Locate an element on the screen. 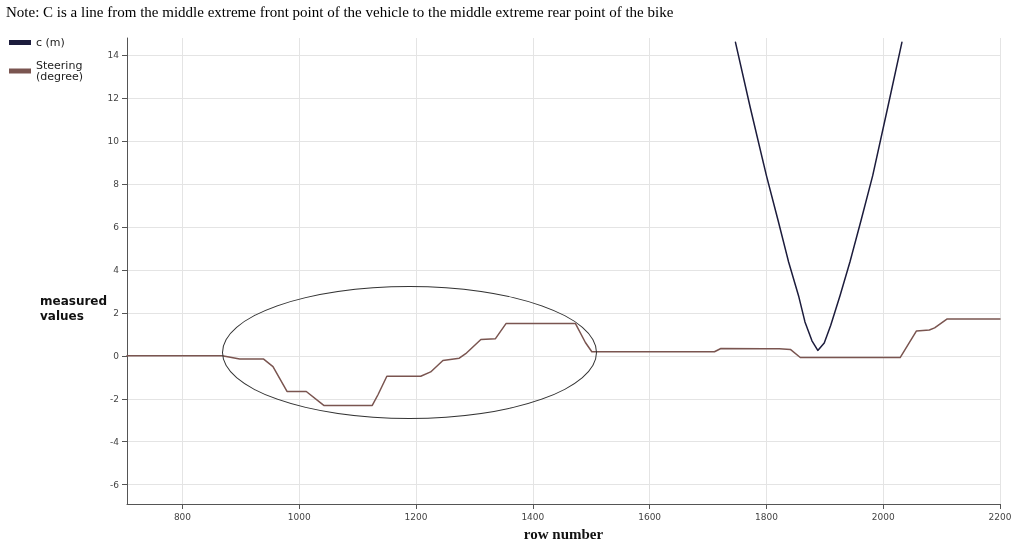 This screenshot has width=1030, height=546. y-tick-label: -6 is located at coordinates (115, 484).